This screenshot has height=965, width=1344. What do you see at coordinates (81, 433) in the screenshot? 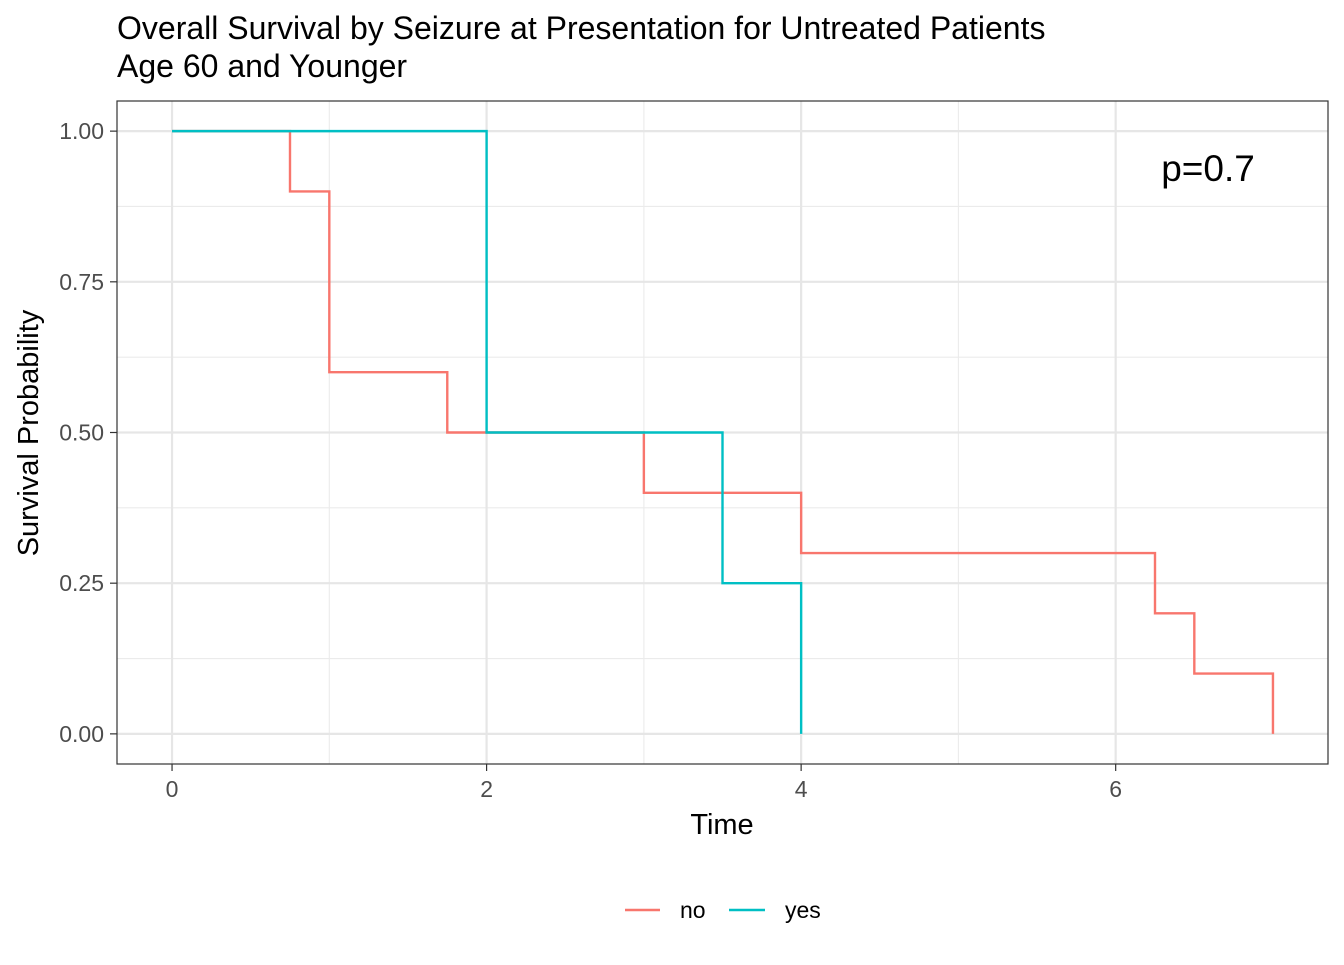
I see `y-tick-label: 0.50` at bounding box center [81, 433].